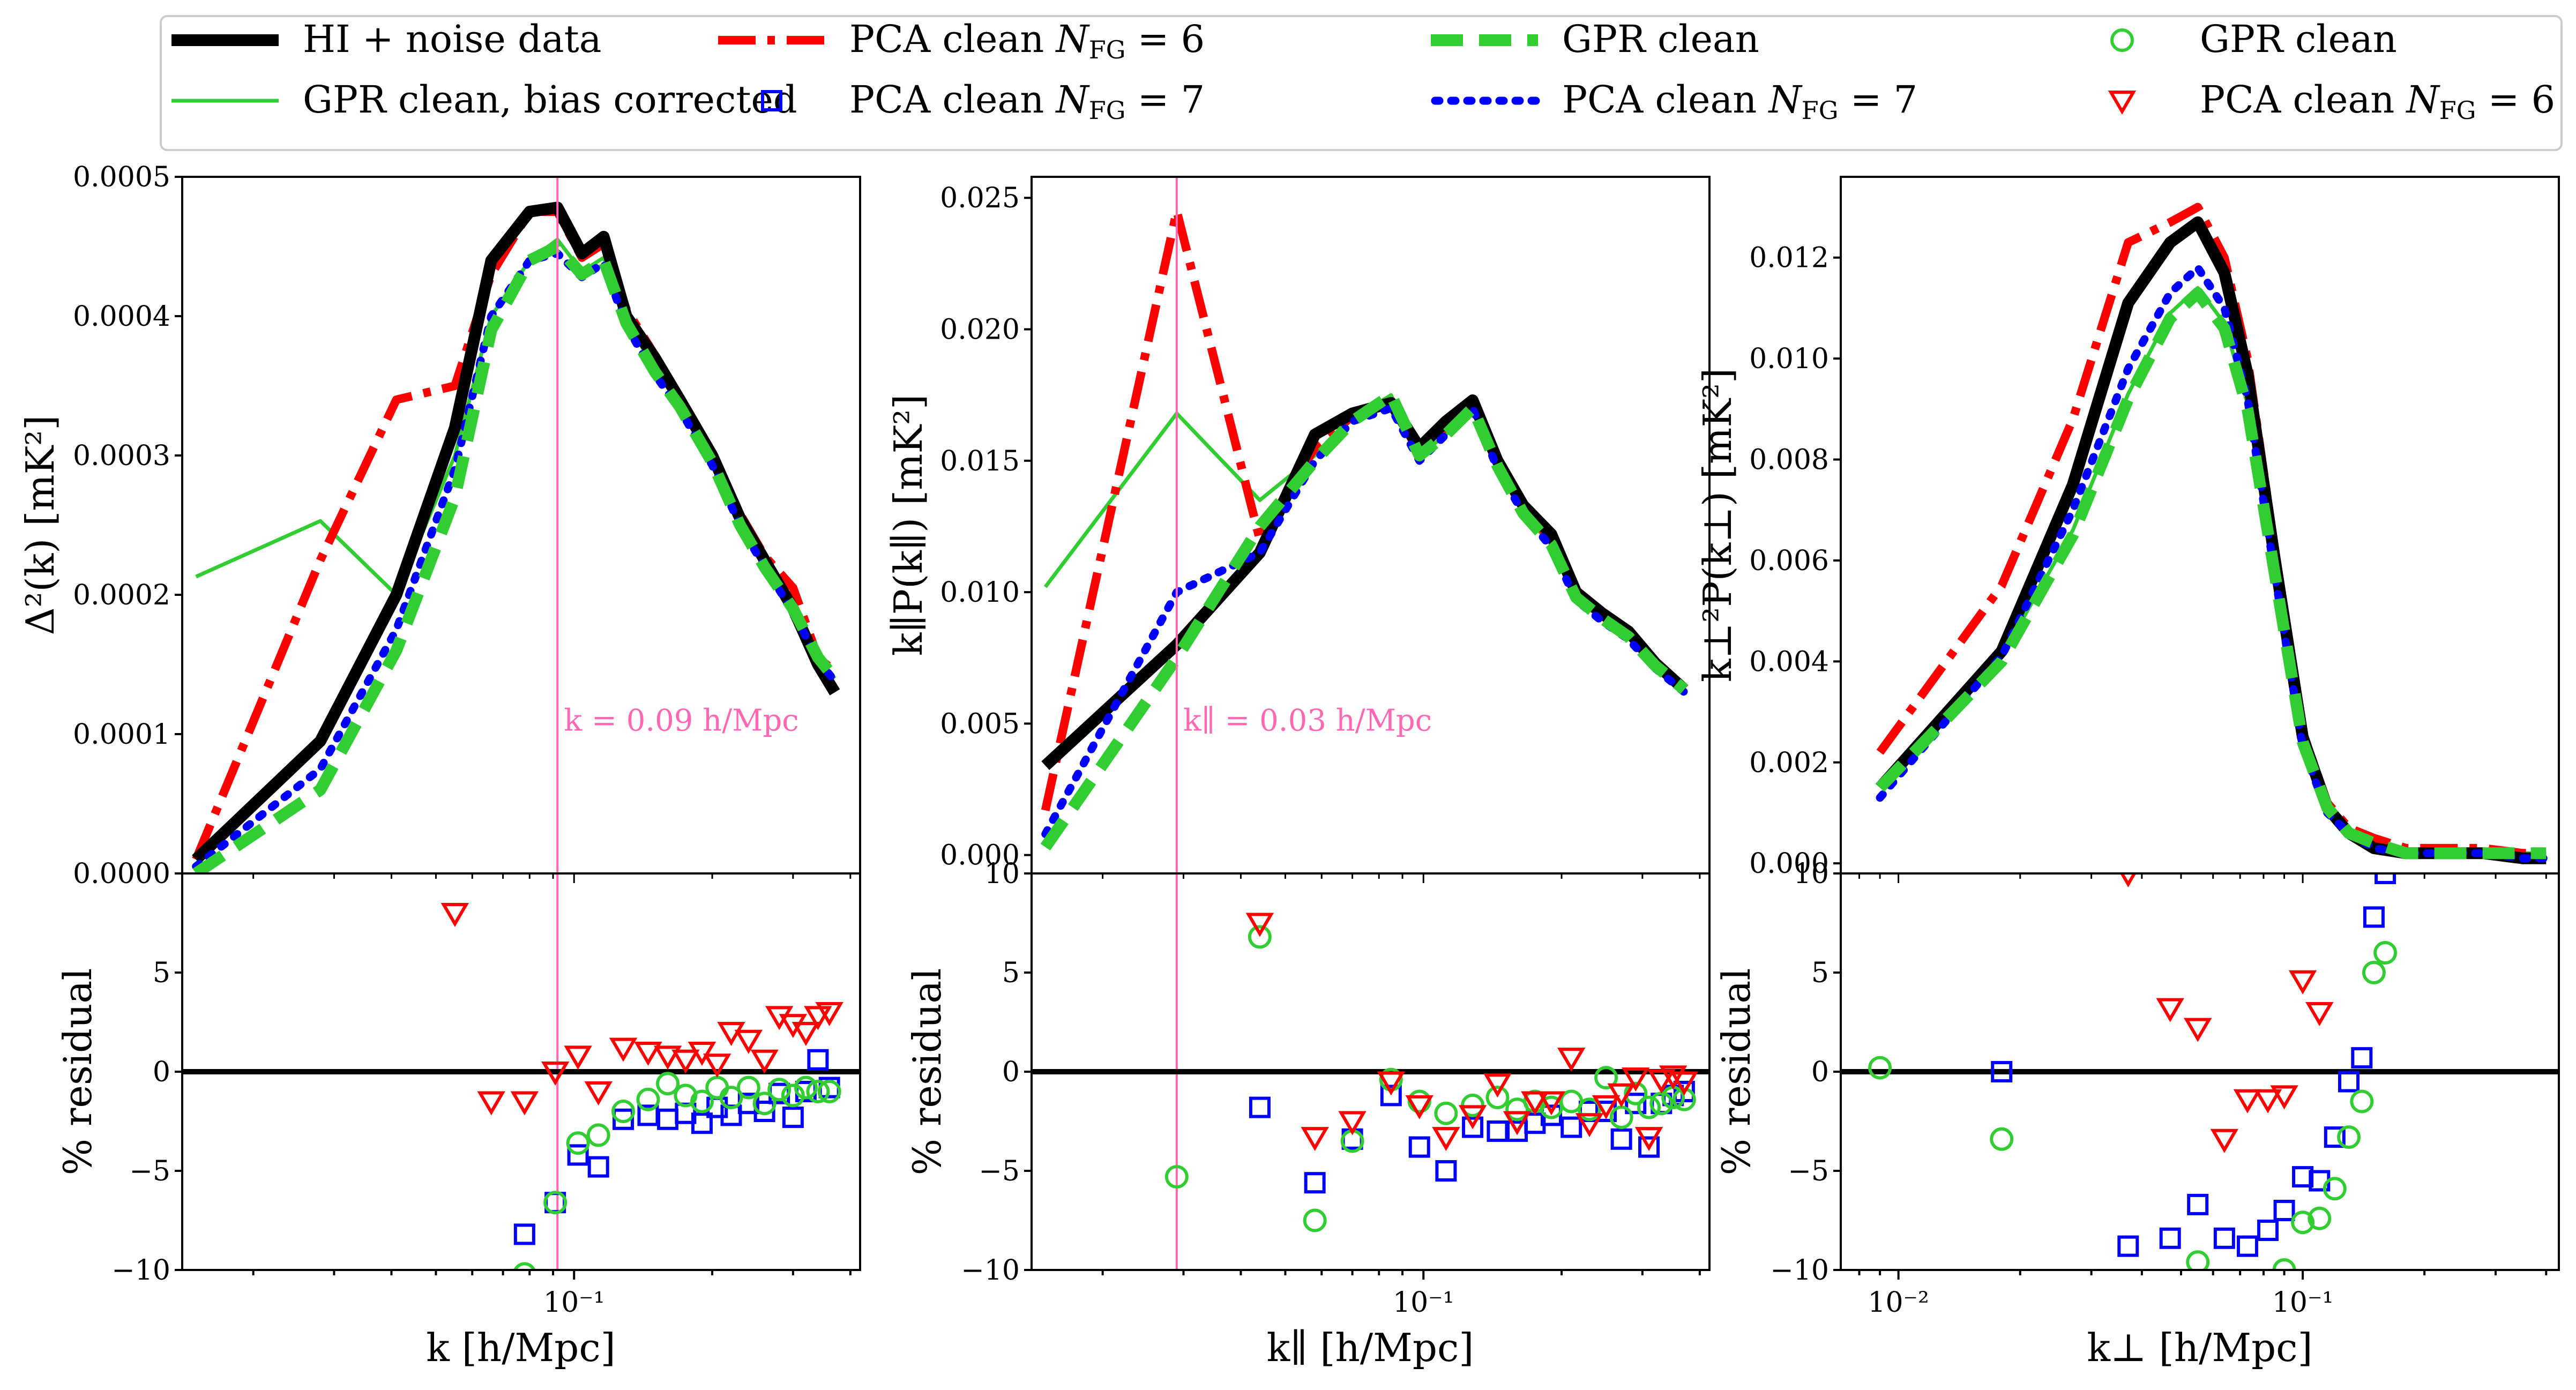  I want to click on x-axis-labels: k [h/Mpc] k∥ [h/Mpc] k⊥ [h/Mpc], so click(1369, 1347).